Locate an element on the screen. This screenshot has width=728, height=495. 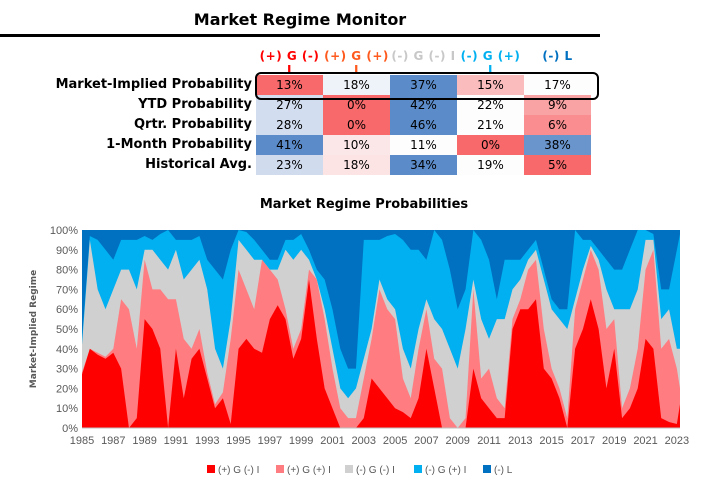
x-tick-label: 2007 is located at coordinates (426, 441).